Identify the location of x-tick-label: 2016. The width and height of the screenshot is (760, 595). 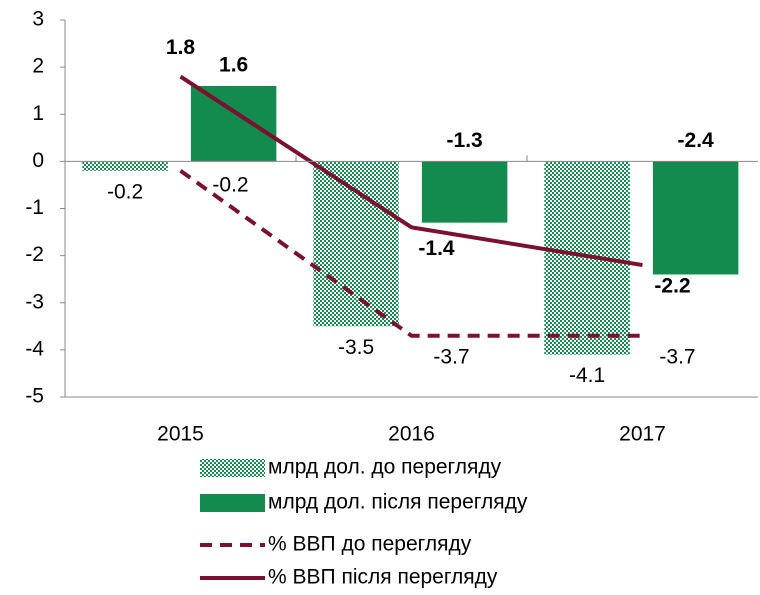
(411, 434).